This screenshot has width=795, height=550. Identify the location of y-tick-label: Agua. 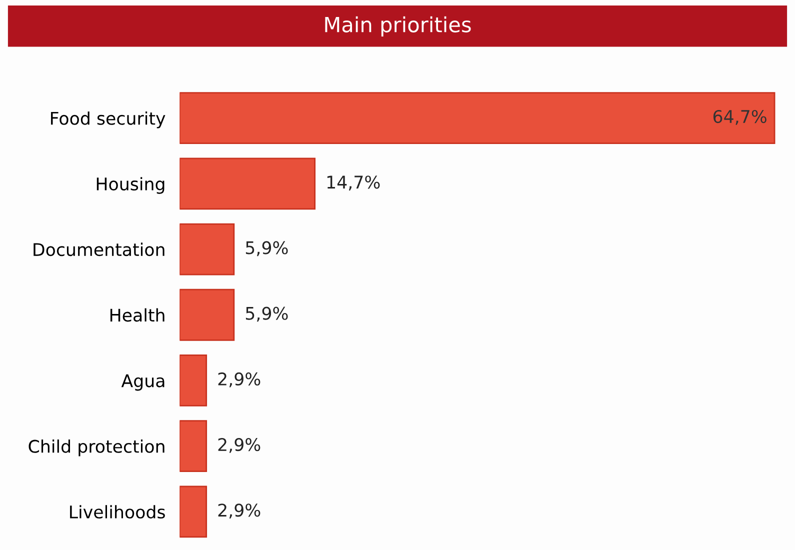
(142, 382).